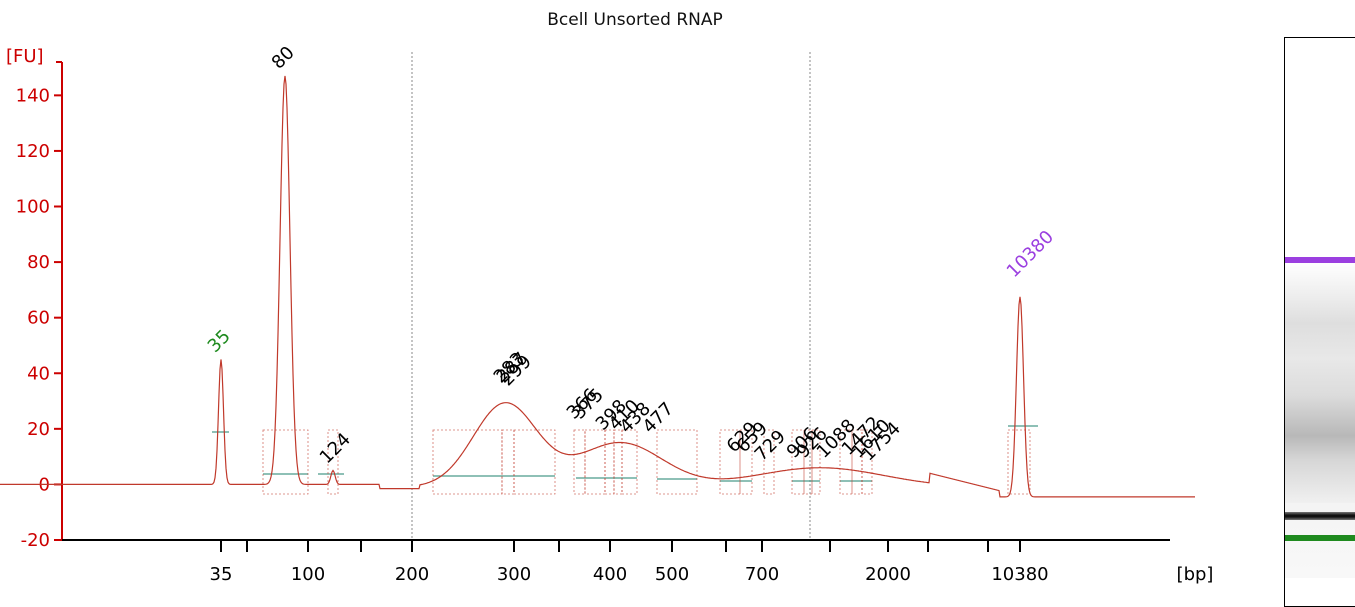  I want to click on peak-label: 80, so click(283, 57).